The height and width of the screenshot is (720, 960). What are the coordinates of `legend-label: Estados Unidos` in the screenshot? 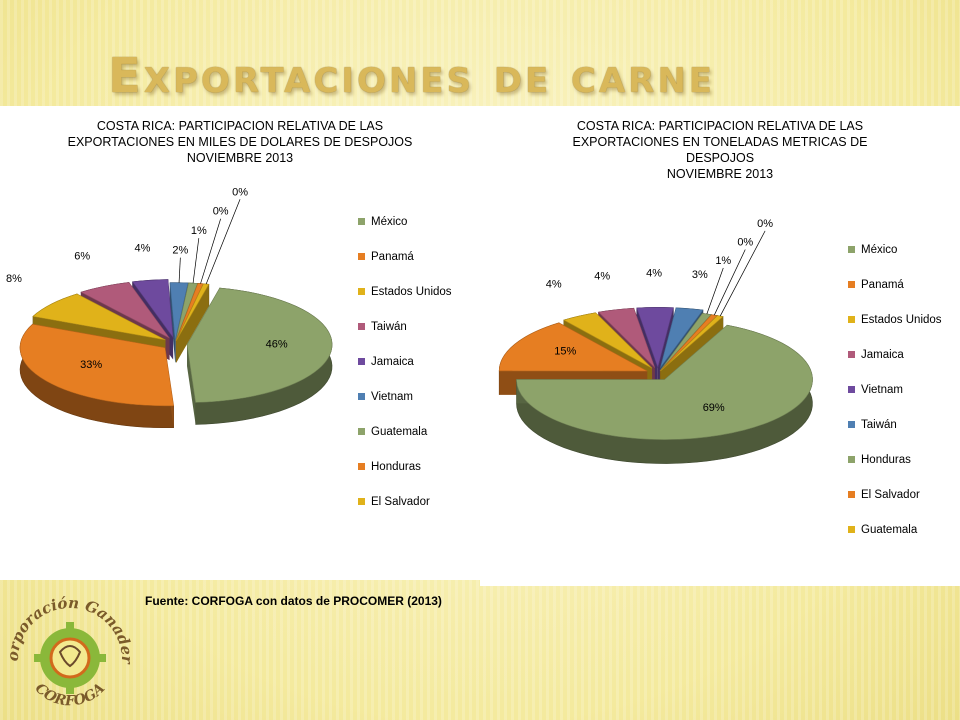 It's located at (901, 320).